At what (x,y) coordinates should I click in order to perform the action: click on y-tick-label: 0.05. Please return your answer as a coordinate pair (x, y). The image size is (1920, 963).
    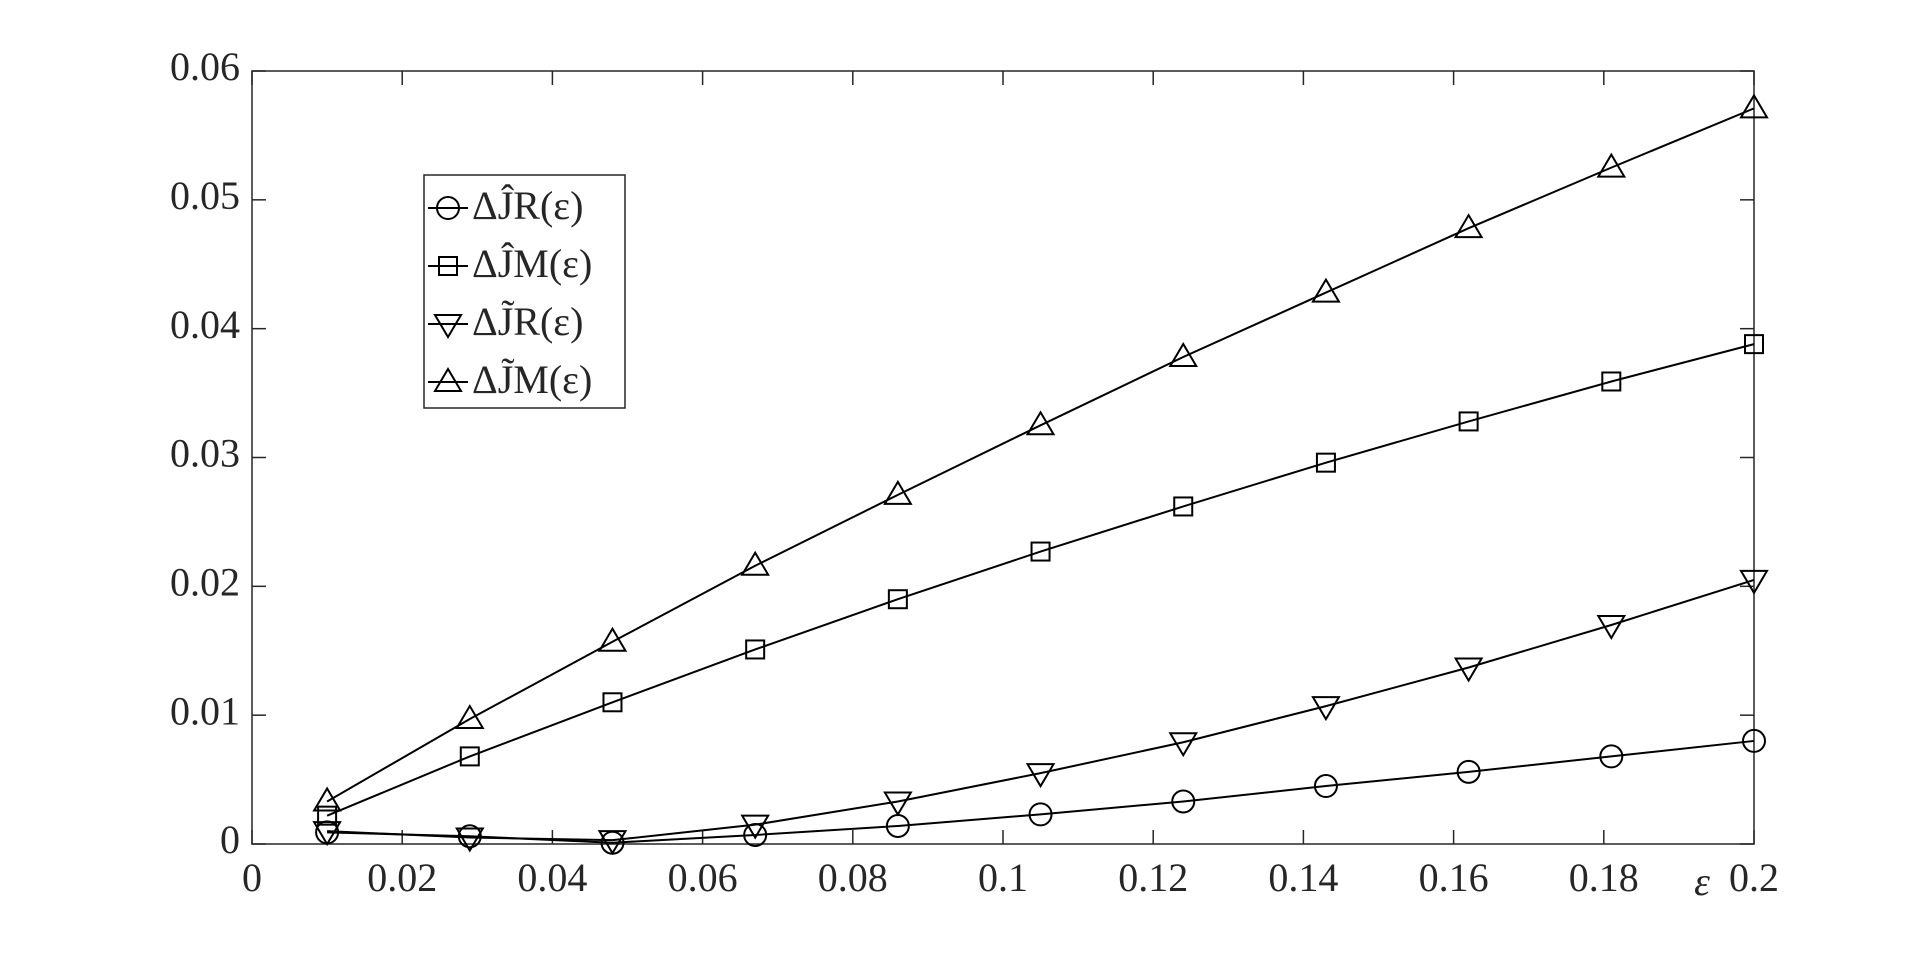
    Looking at the image, I should click on (205, 195).